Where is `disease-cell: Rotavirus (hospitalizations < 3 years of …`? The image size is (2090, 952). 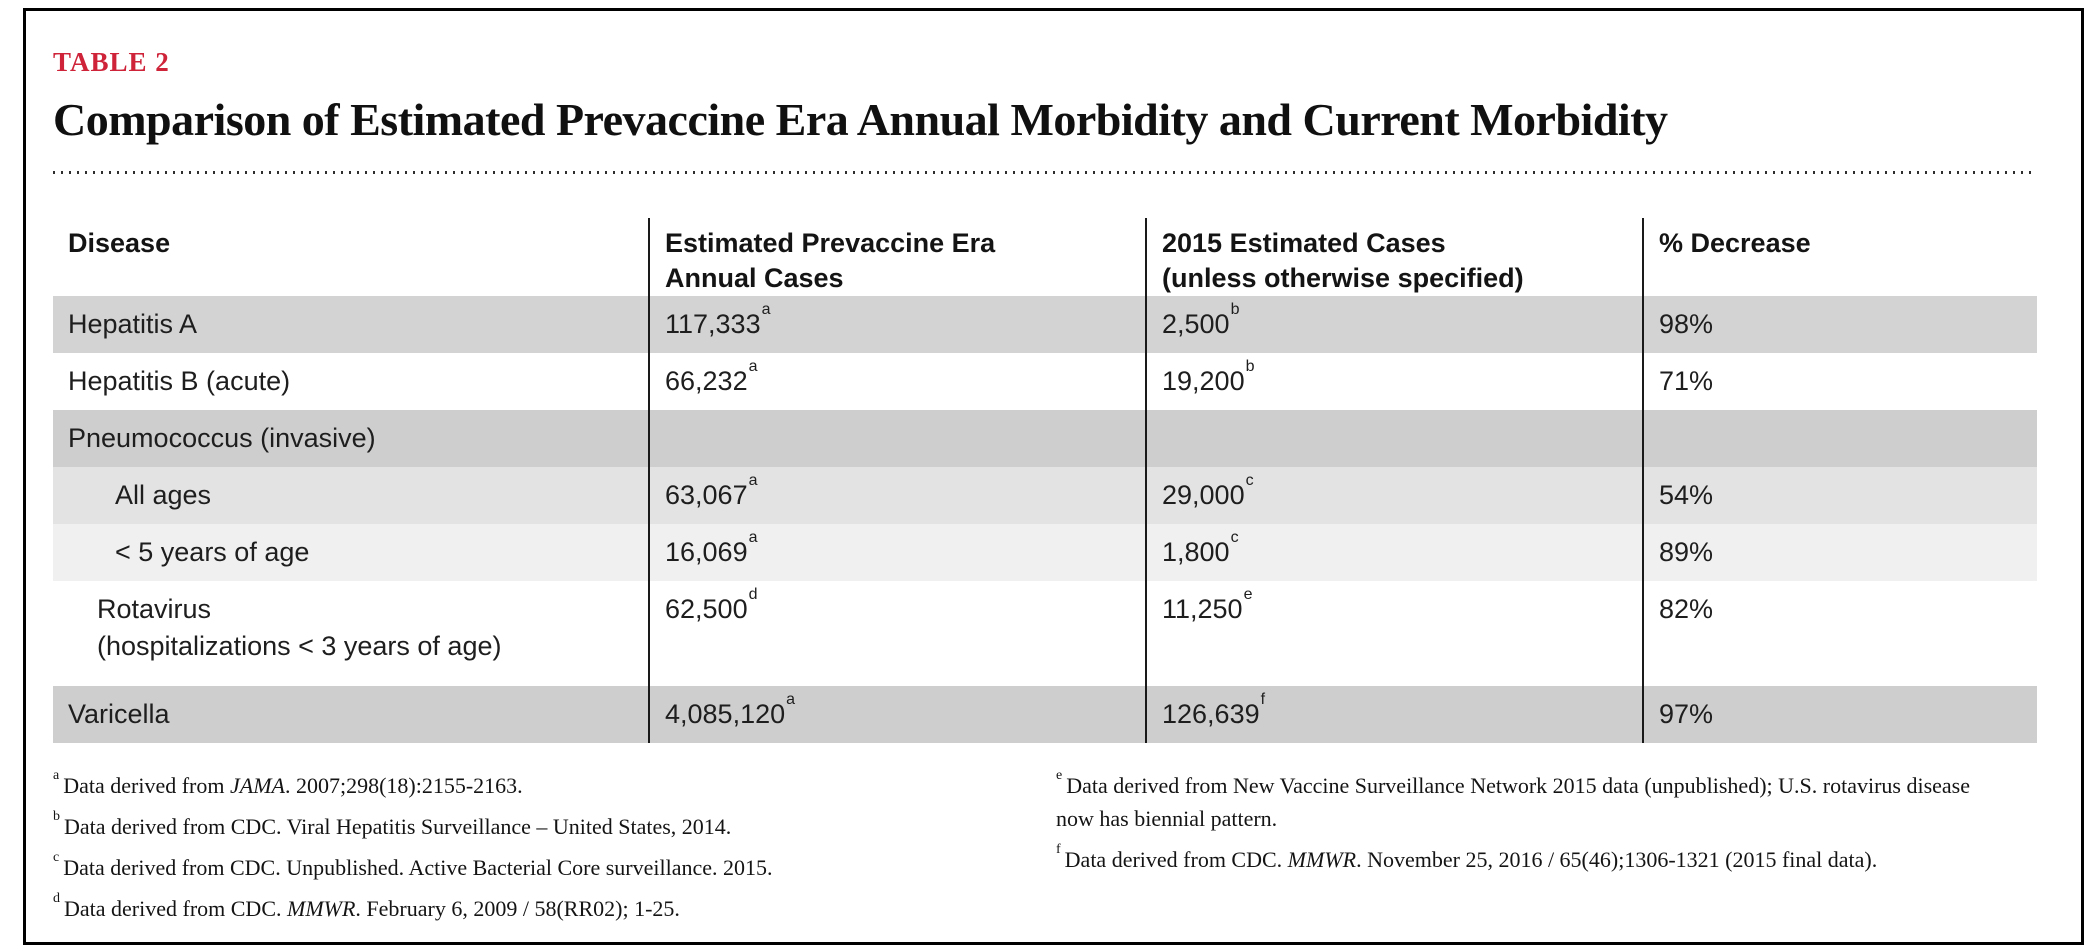
disease-cell: Rotavirus (hospitalizations < 3 years of … is located at coordinates (350, 633).